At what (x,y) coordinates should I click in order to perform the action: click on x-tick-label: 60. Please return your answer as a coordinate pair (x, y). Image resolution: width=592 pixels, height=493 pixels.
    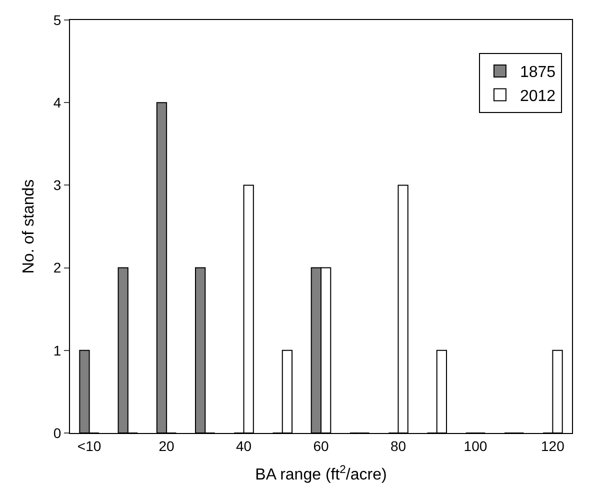
    Looking at the image, I should click on (321, 446).